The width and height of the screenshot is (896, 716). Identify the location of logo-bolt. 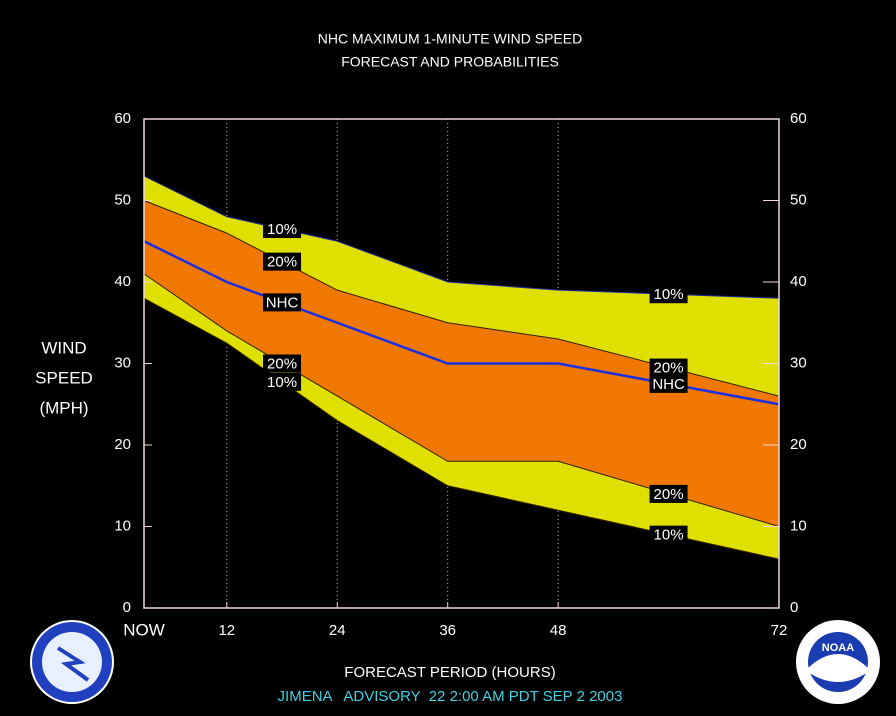
(73, 664).